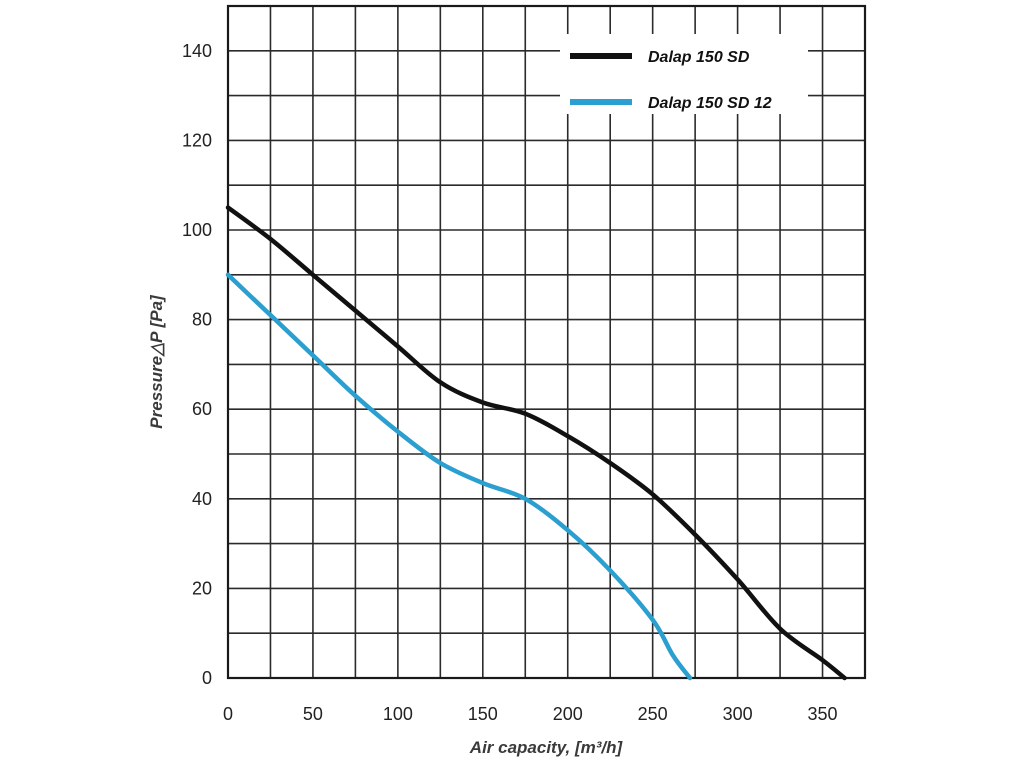  I want to click on x-tick-label: 150, so click(483, 714).